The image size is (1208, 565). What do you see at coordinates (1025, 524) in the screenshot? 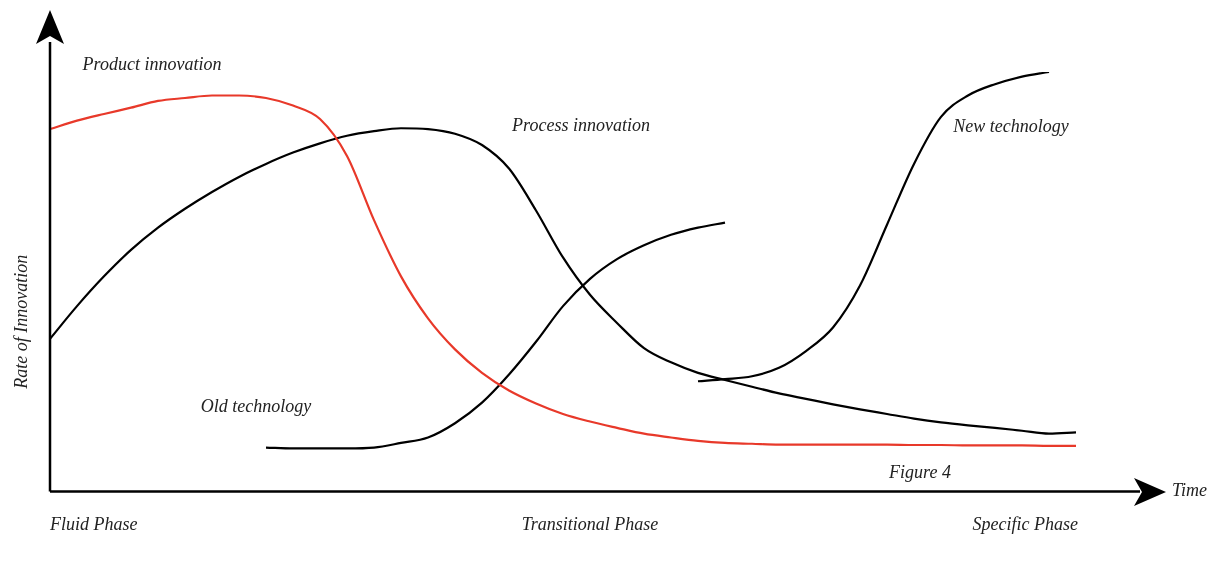
I see `text: Specific Phase` at bounding box center [1025, 524].